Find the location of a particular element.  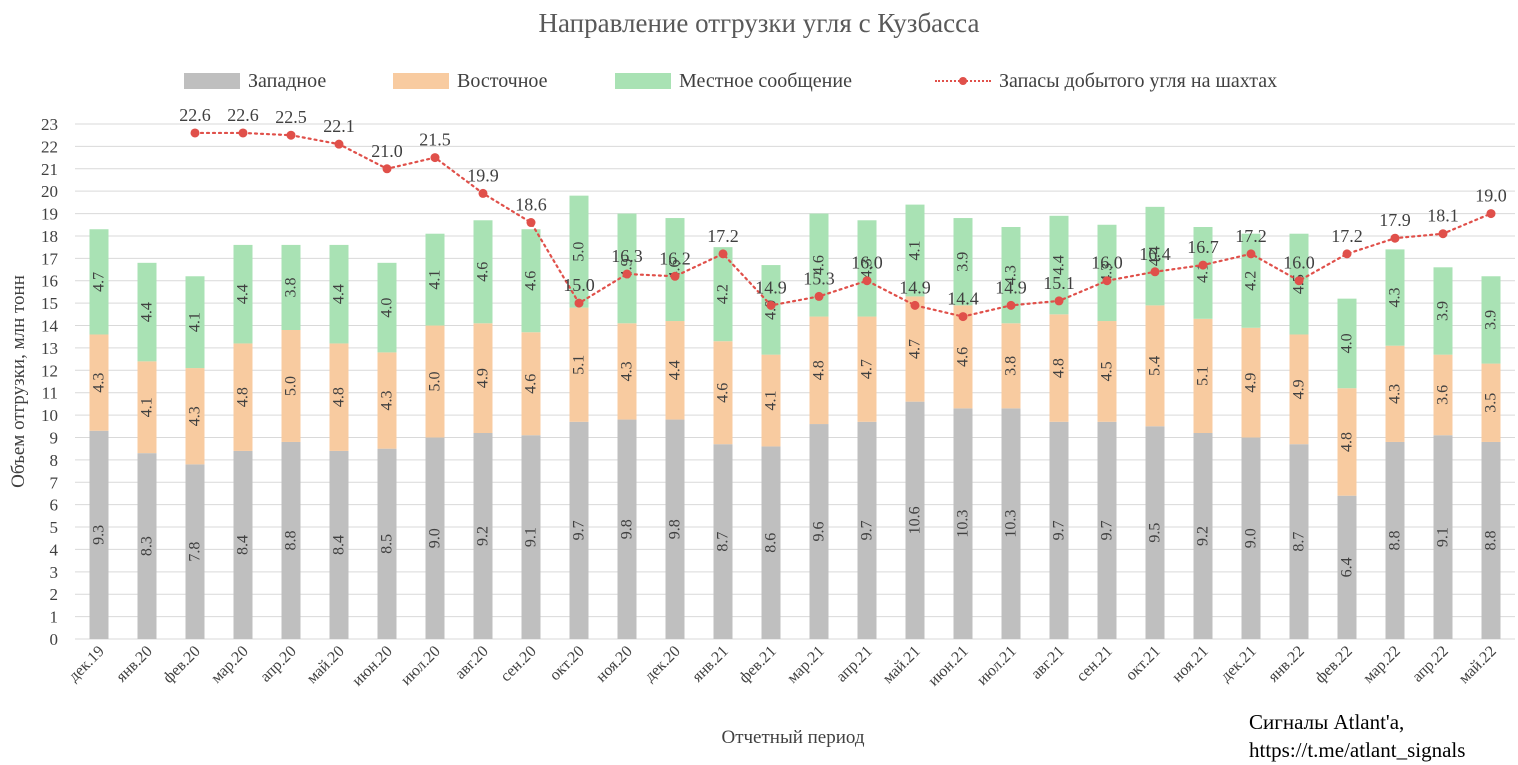

bar-value-label: 4.7 is located at coordinates (99, 282).